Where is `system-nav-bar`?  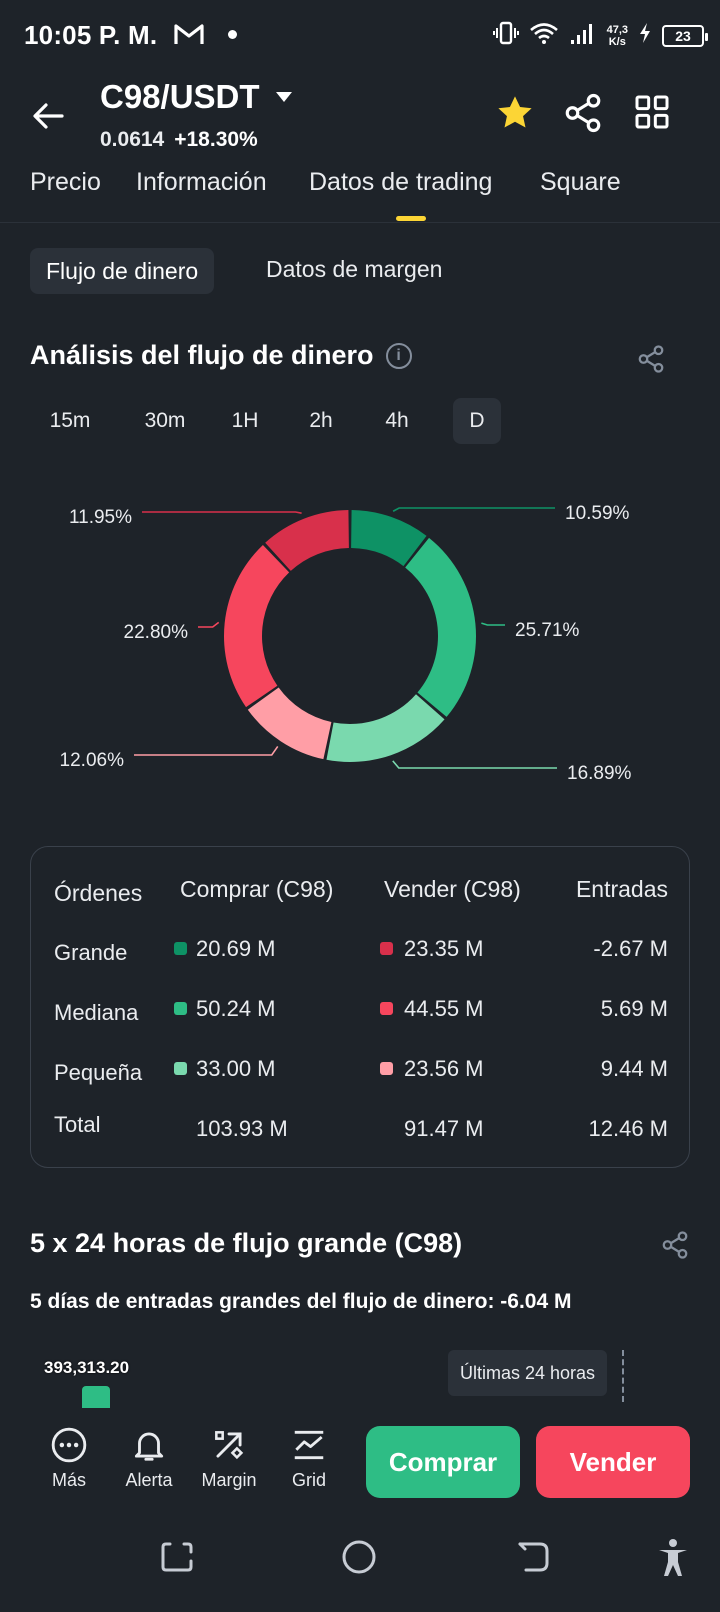 system-nav-bar is located at coordinates (360, 1565).